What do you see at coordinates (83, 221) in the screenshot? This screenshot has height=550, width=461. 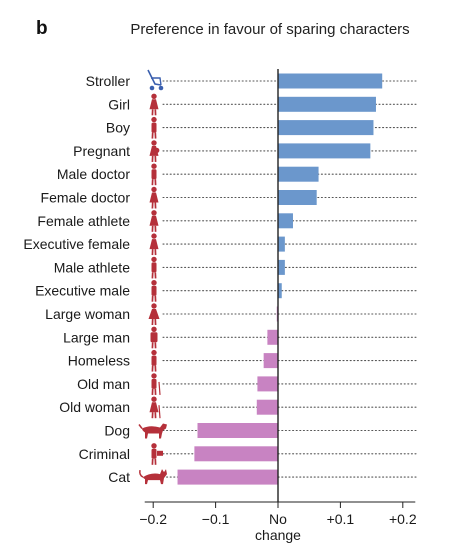 I see `category-label: Female athlete` at bounding box center [83, 221].